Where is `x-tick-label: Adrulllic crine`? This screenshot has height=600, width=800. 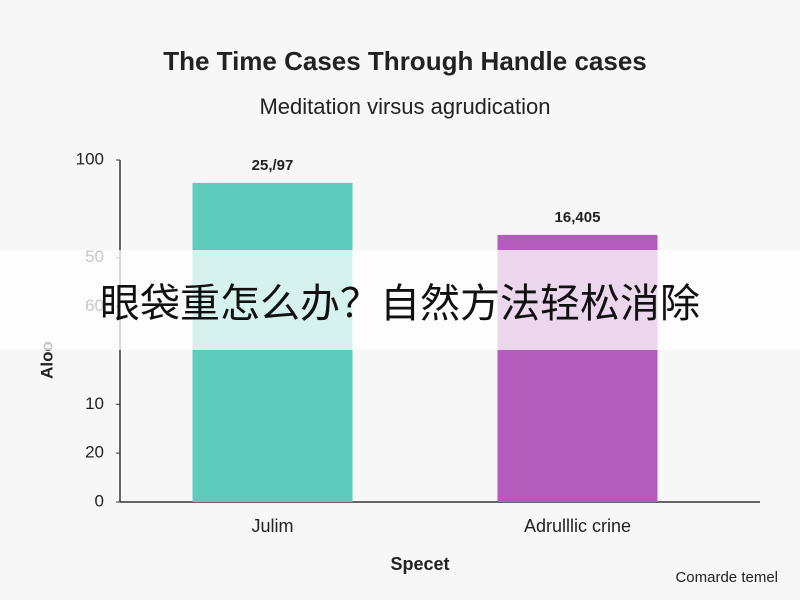 x-tick-label: Adrulllic crine is located at coordinates (577, 526).